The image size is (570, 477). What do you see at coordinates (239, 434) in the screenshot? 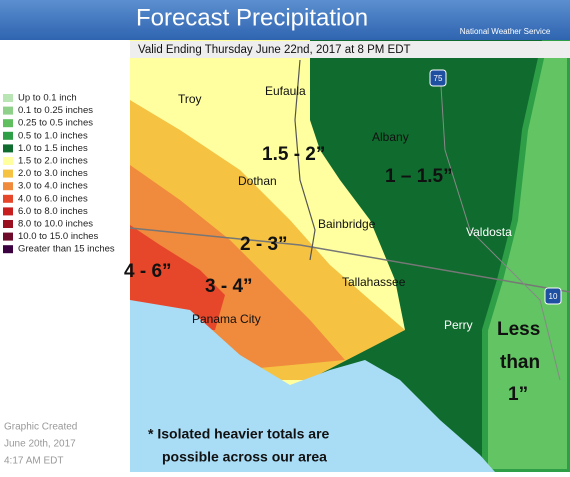
I see `note-line: * Isolated heavier totals are` at bounding box center [239, 434].